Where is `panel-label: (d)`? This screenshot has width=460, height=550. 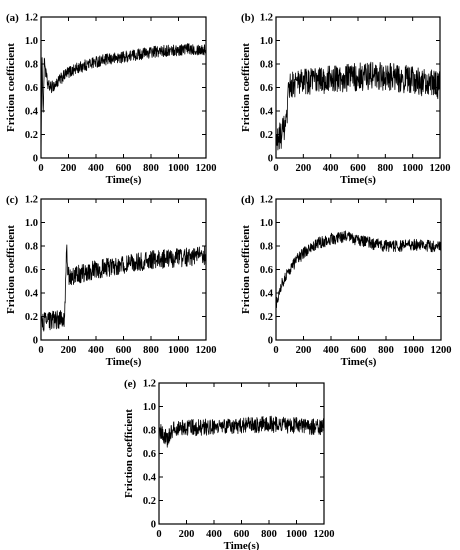
panel-label: (d) is located at coordinates (248, 200).